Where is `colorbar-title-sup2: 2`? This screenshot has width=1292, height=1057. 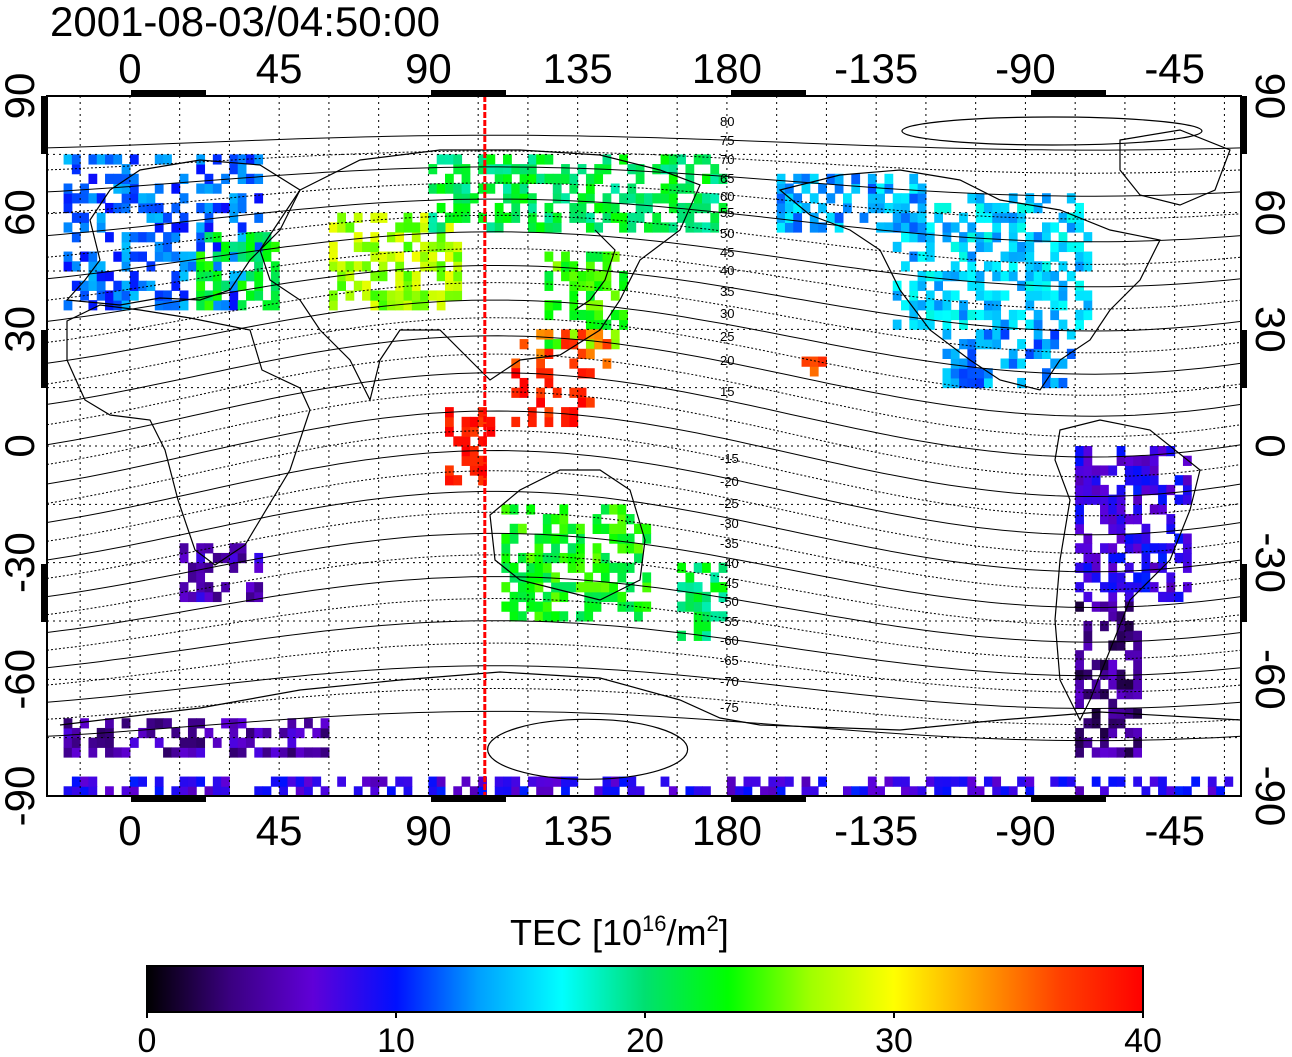
colorbar-title-sup2: 2 is located at coordinates (713, 923).